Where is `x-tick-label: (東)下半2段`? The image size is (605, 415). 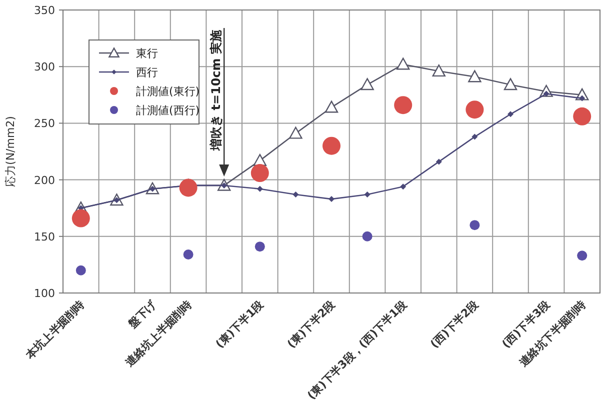 x-tick-label: (東)下半2段 is located at coordinates (311, 324).